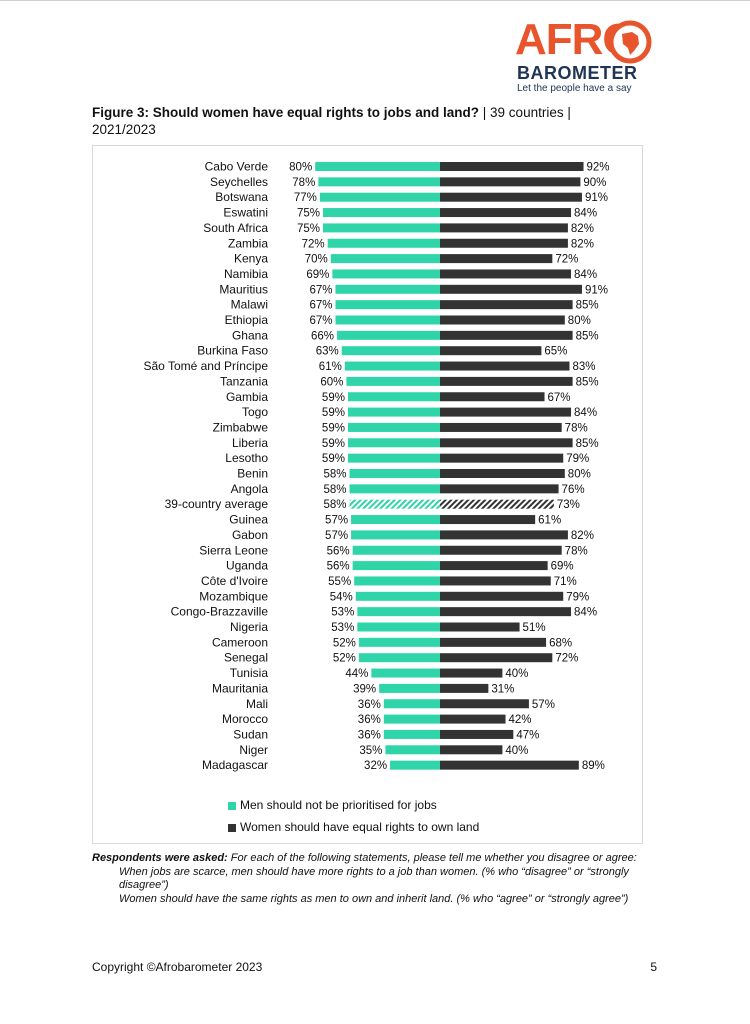 The height and width of the screenshot is (1024, 750). What do you see at coordinates (585, 214) in the screenshot?
I see `value-women-eswatini: 84%` at bounding box center [585, 214].